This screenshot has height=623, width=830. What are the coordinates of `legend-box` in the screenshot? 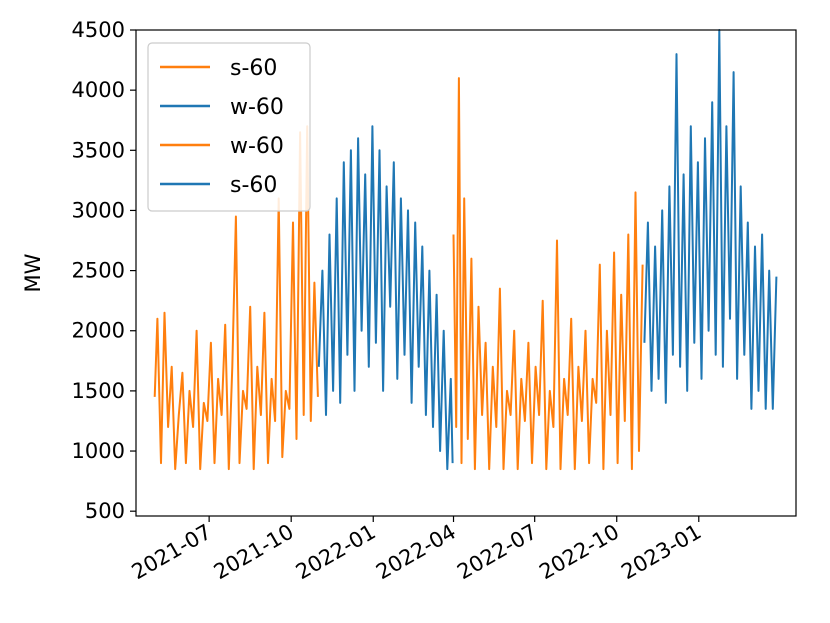 It's located at (229, 127).